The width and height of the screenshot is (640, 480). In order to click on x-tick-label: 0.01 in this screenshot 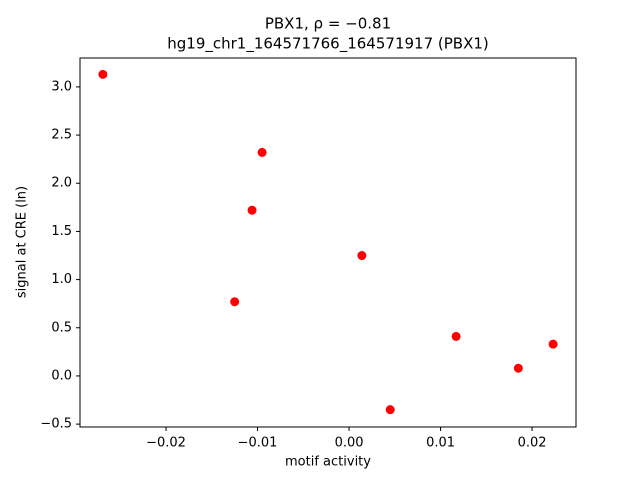, I will do `click(440, 443)`.